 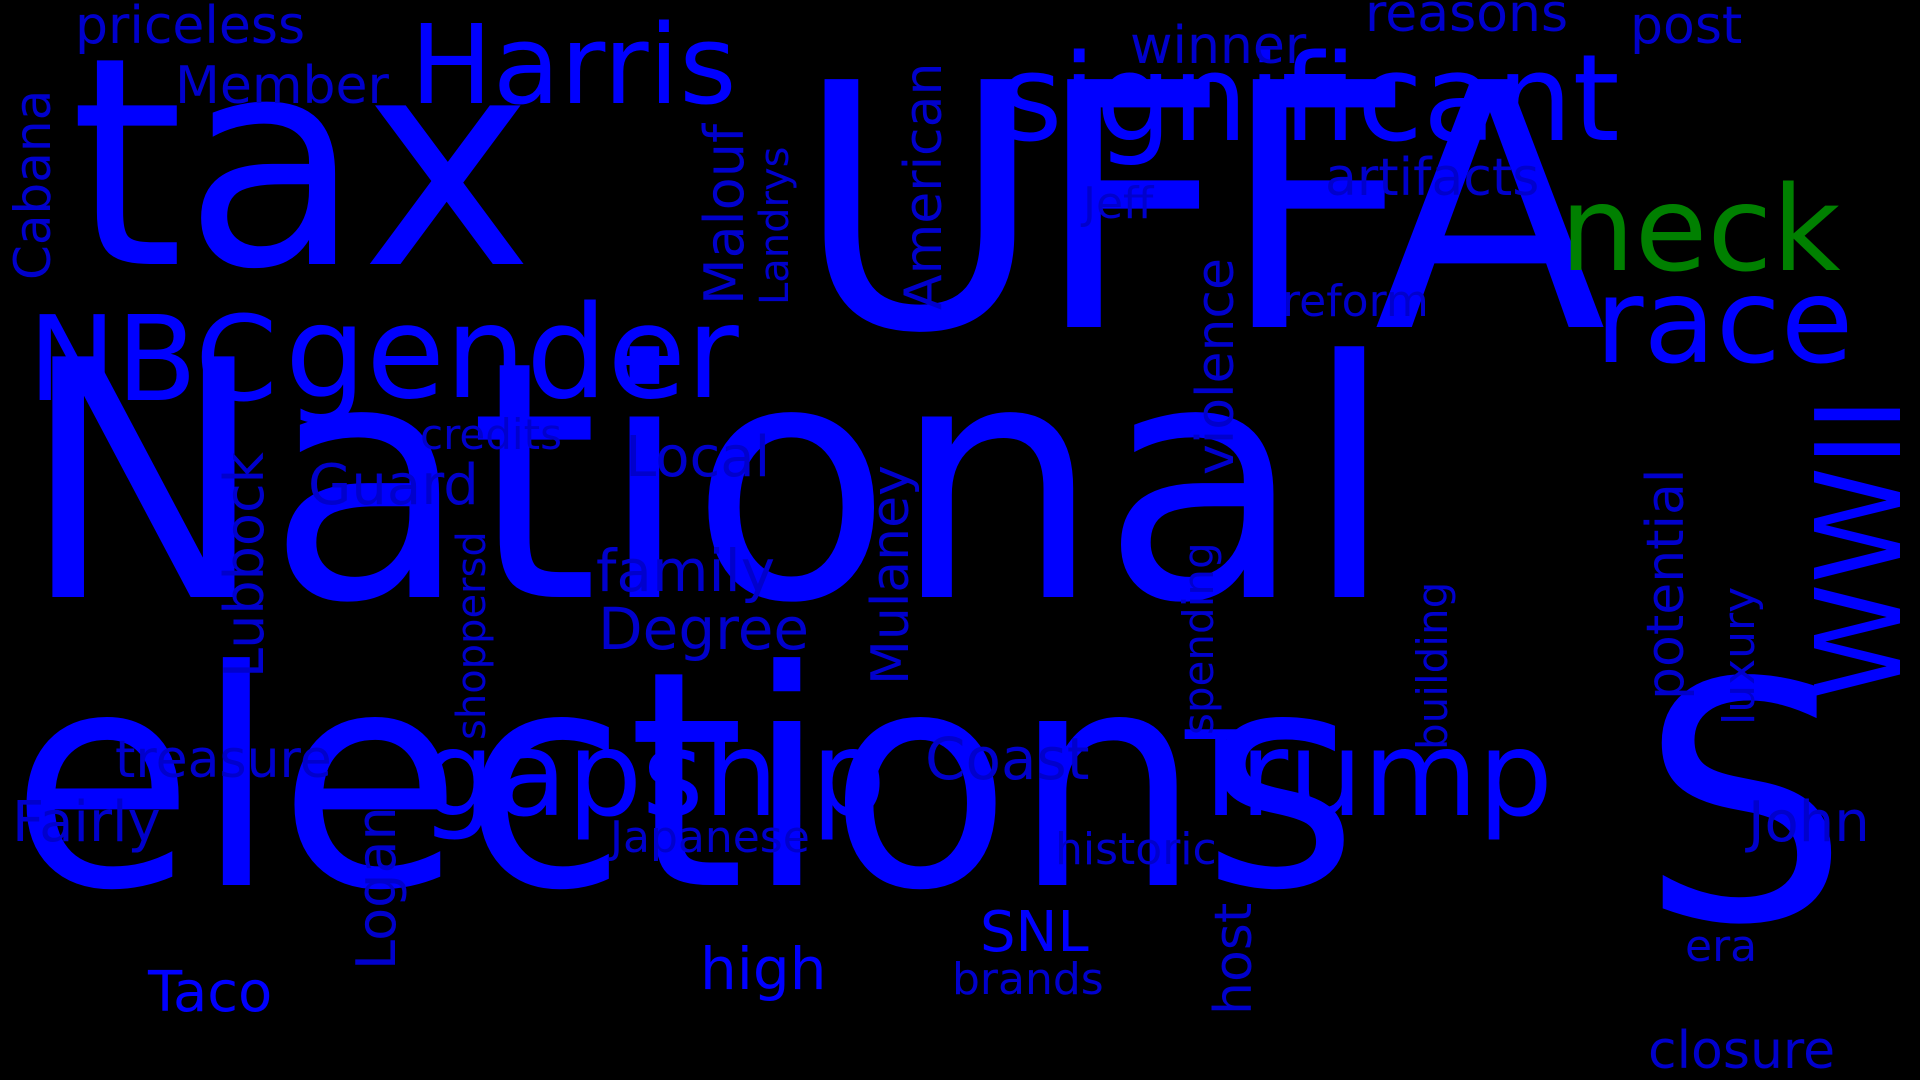 I want to click on word-american: American, so click(x=924, y=186).